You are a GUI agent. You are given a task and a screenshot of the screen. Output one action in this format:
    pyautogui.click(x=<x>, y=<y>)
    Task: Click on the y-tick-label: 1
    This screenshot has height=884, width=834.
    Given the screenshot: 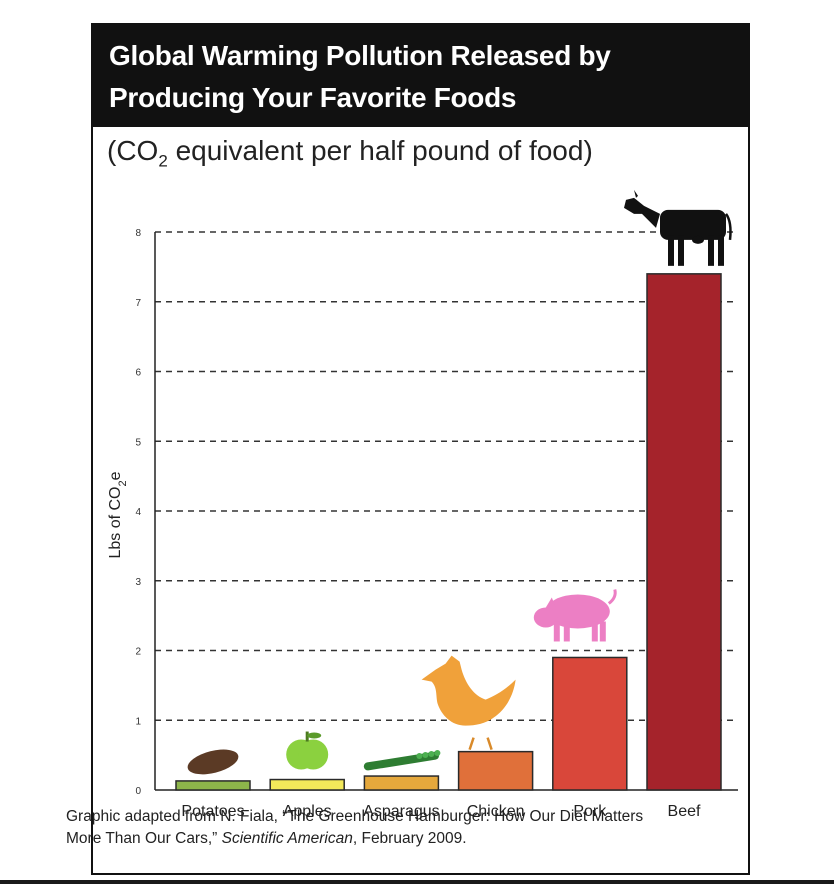 What is the action you would take?
    pyautogui.click(x=138, y=721)
    